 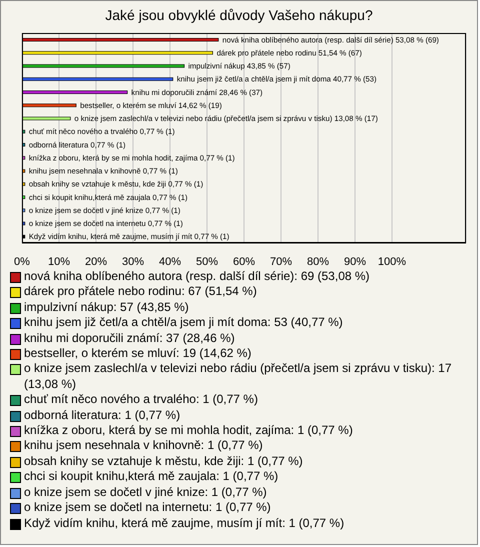 What do you see at coordinates (163, 462) in the screenshot?
I see `text: obsah knihy se vztahuje k městu, kde žiji: 1 (0,77 %)` at bounding box center [163, 462].